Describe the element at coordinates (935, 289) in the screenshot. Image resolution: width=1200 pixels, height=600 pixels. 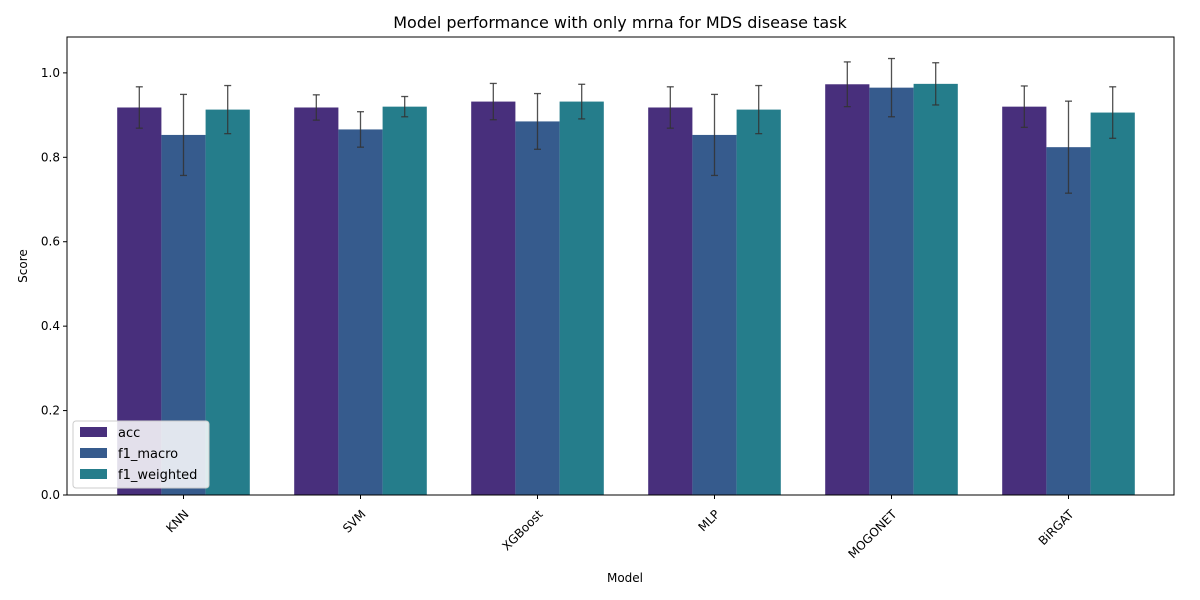
I see `bar-f1_weighted-MOGONET` at that location.